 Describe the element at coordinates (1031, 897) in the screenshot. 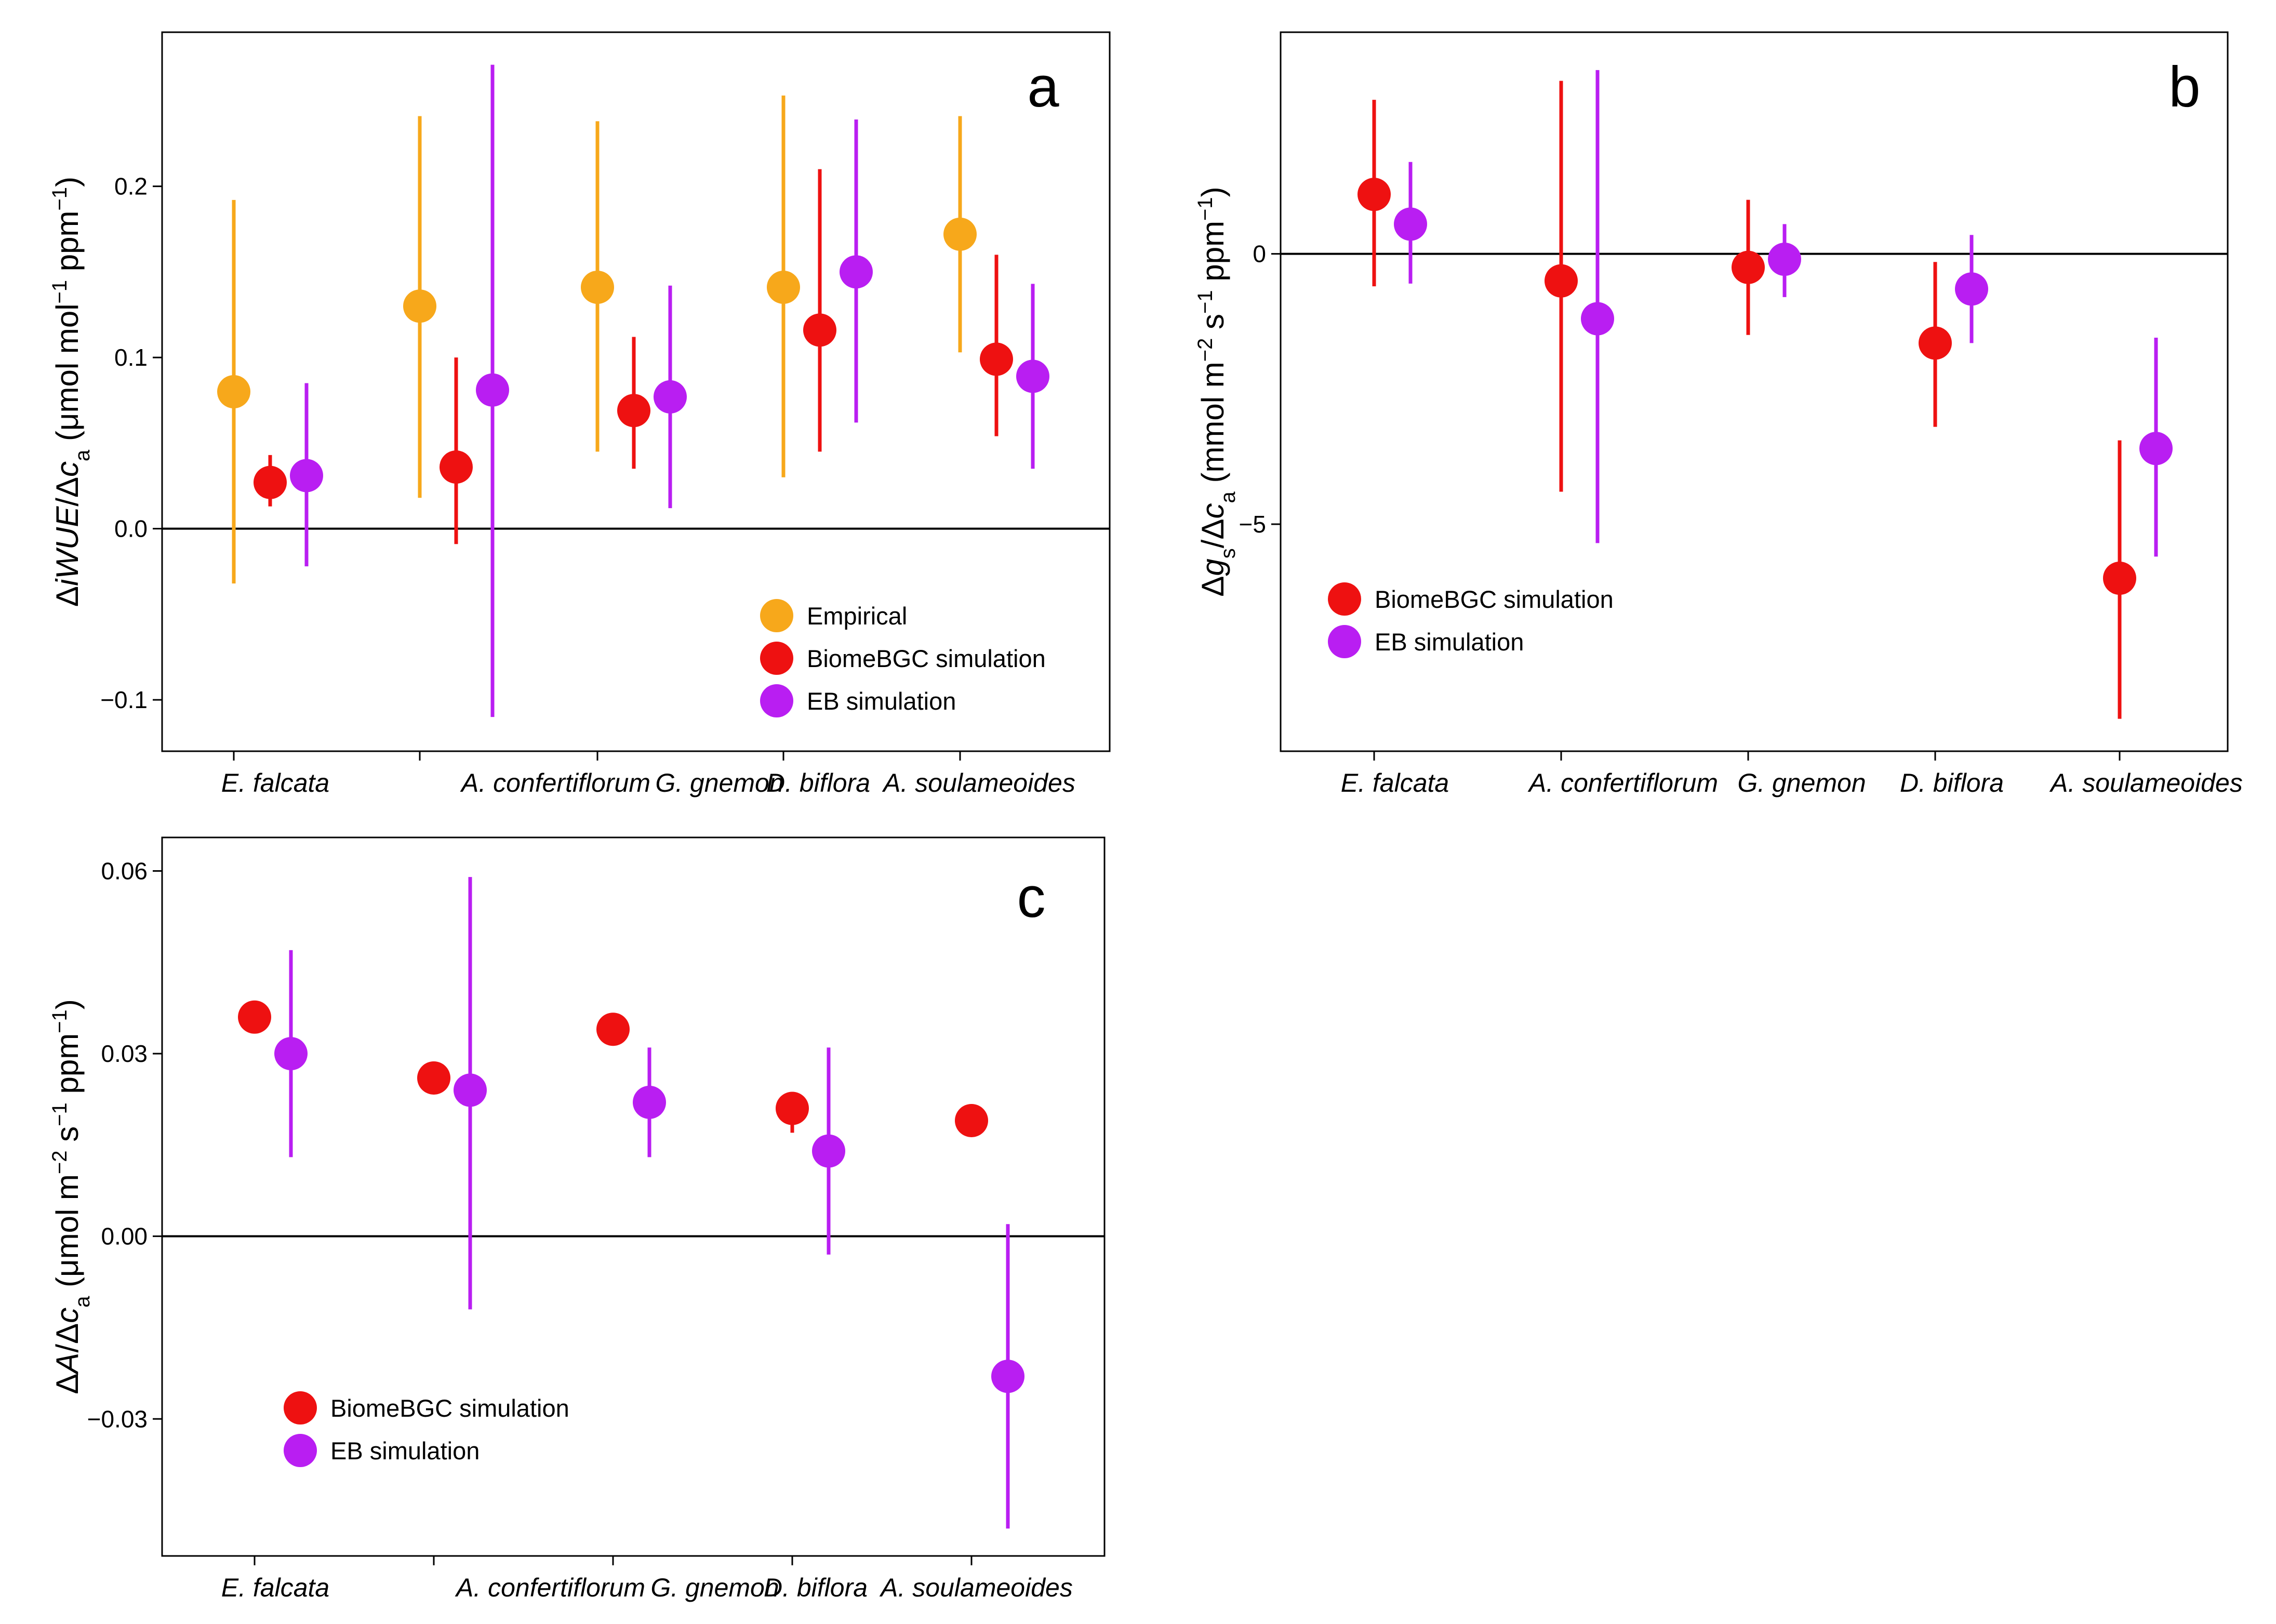

I see `panel-letter-c: c` at that location.